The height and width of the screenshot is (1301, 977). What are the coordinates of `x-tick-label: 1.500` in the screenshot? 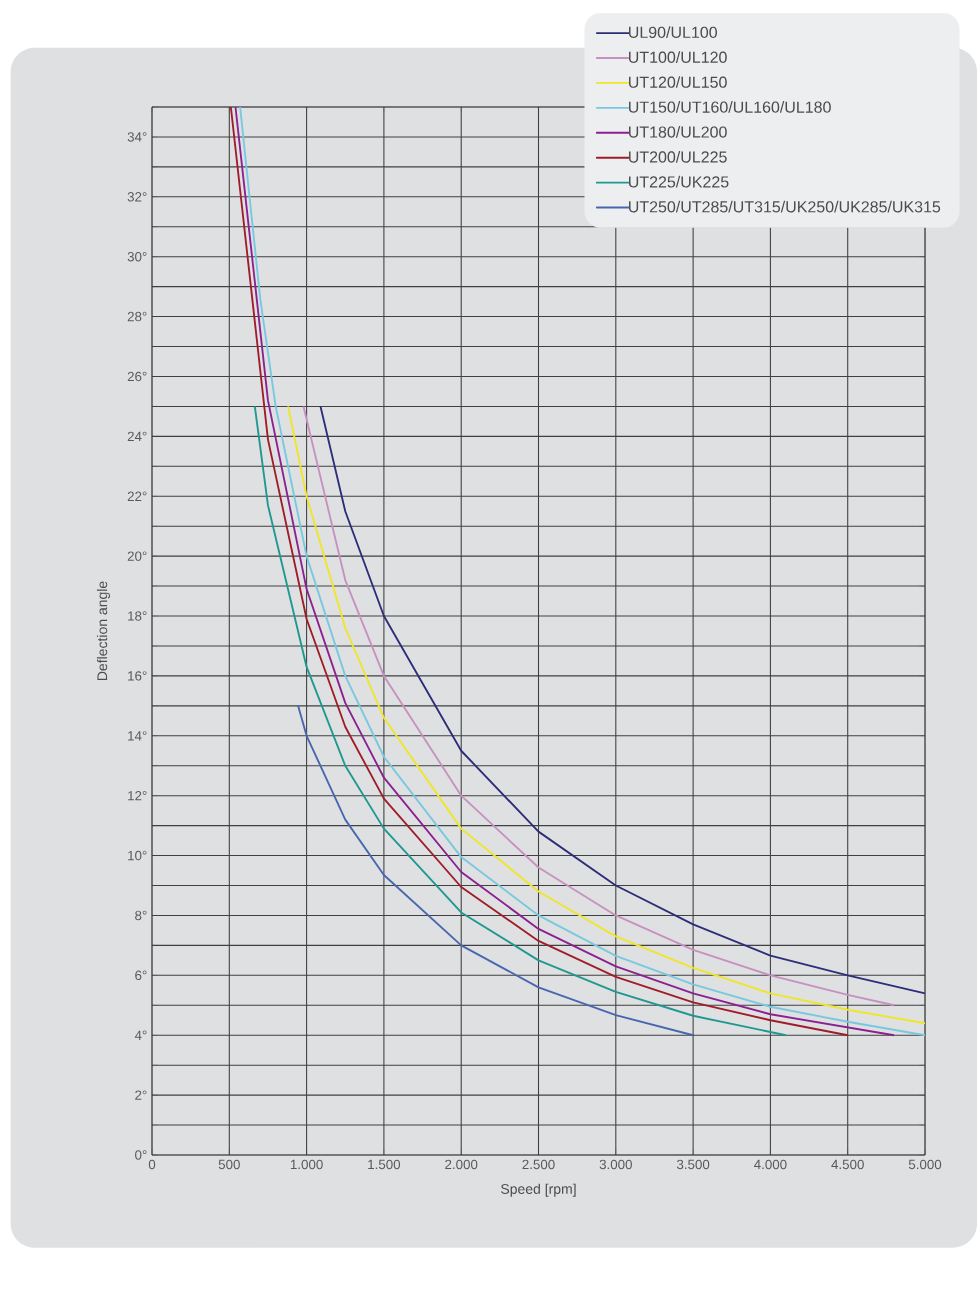 It's located at (384, 1164).